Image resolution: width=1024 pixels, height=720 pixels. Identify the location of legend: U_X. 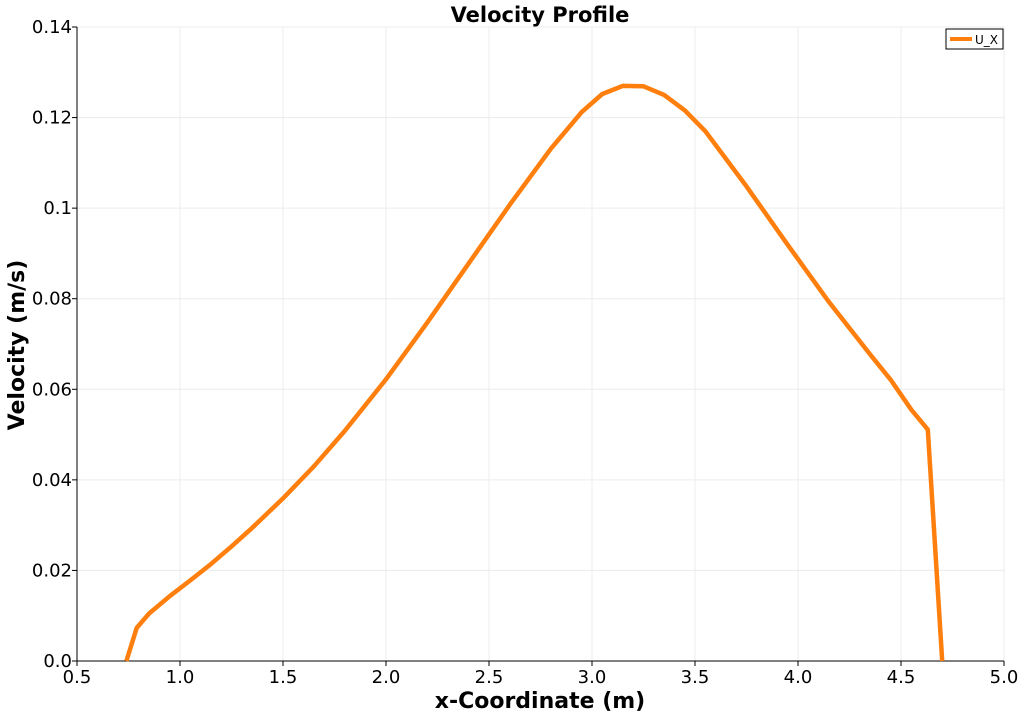
(974, 39).